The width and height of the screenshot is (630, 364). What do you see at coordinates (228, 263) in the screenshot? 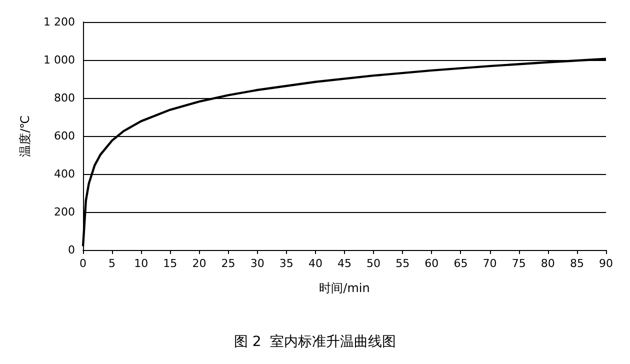
I see `x-tick-label: 25` at bounding box center [228, 263].